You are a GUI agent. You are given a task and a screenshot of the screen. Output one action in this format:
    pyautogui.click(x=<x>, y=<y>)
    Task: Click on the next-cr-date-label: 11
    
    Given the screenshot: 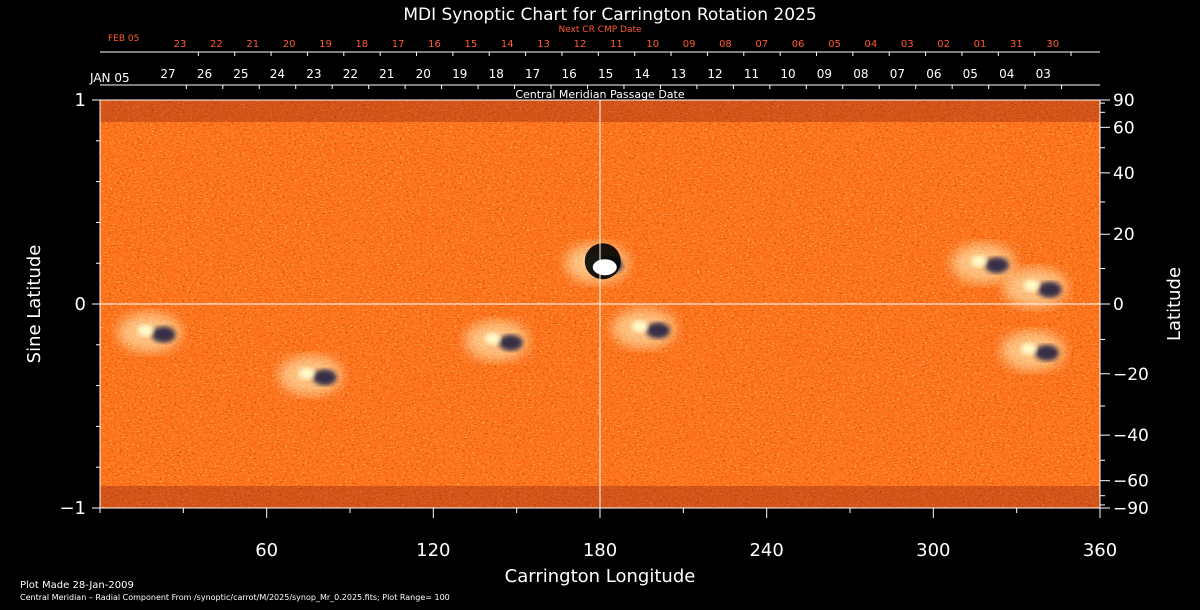 What is the action you would take?
    pyautogui.click(x=616, y=44)
    